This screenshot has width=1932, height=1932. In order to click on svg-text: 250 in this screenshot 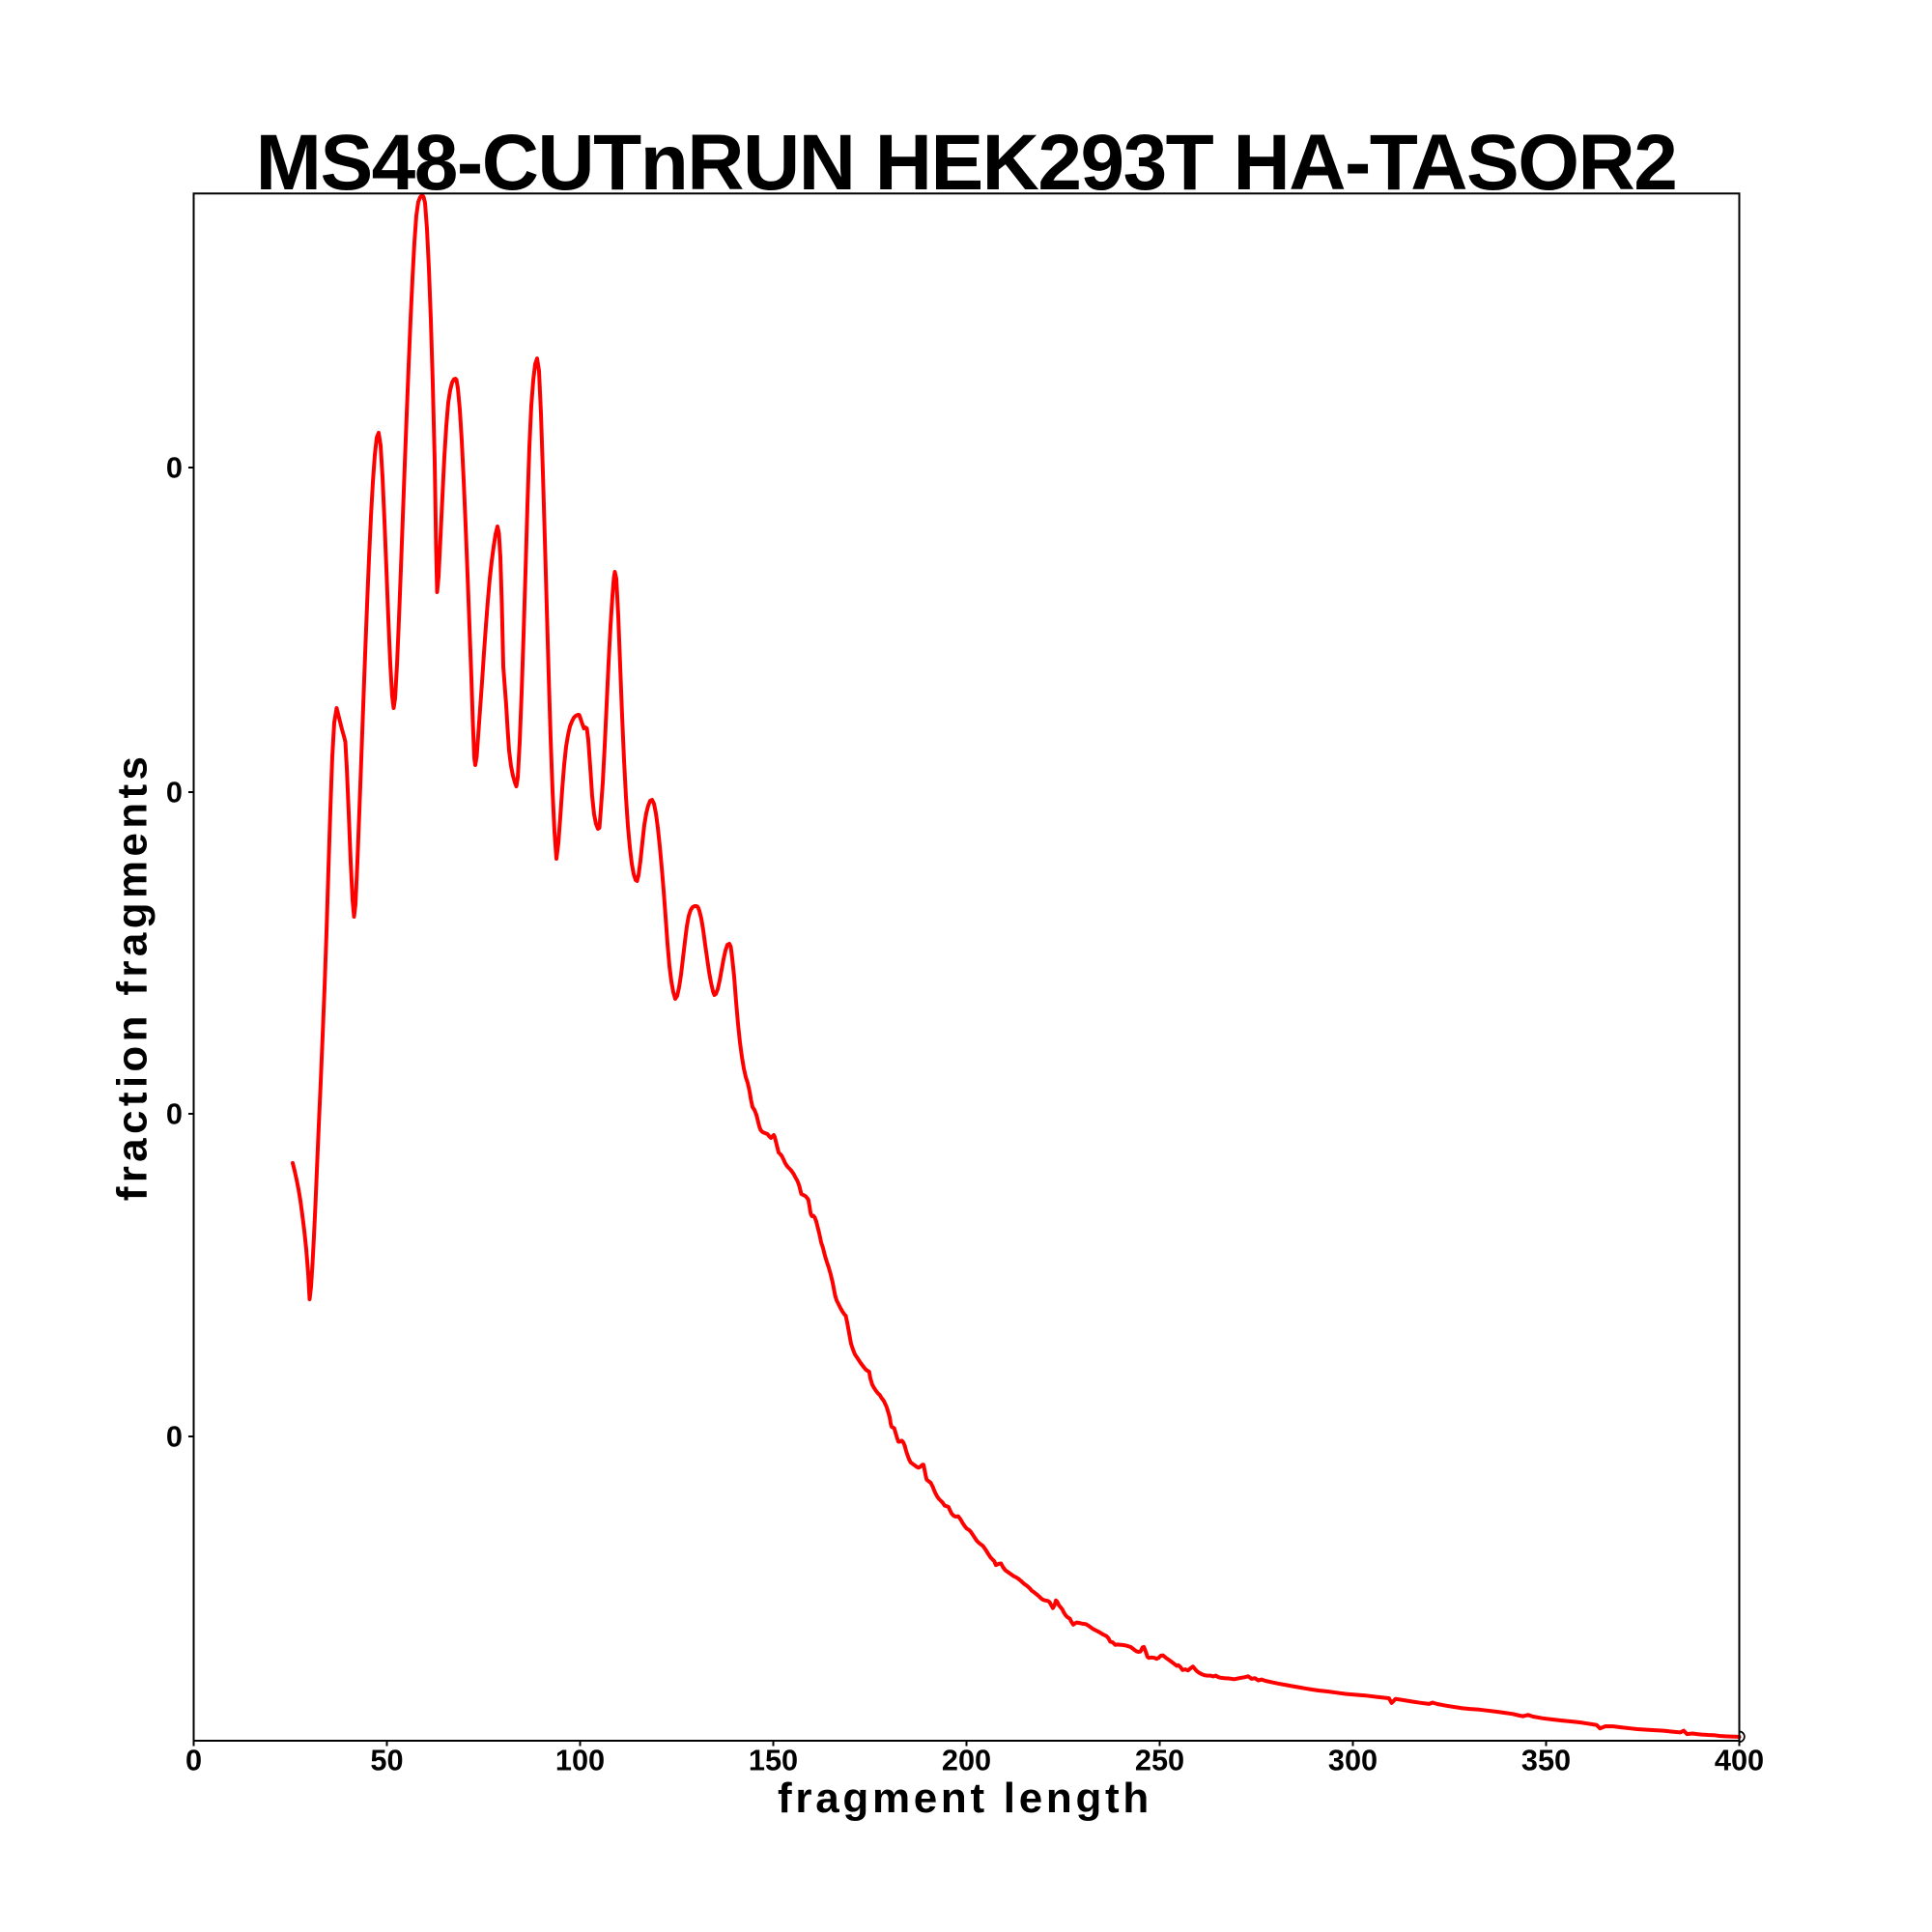, I will do `click(1159, 1760)`.